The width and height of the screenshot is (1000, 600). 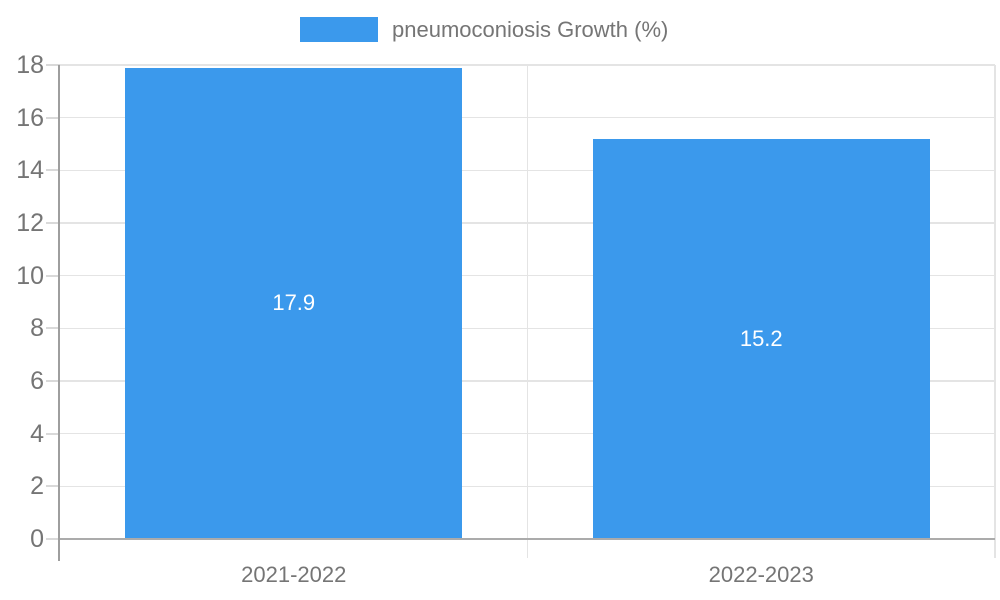 I want to click on y-tick-label: 4, so click(x=37, y=433).